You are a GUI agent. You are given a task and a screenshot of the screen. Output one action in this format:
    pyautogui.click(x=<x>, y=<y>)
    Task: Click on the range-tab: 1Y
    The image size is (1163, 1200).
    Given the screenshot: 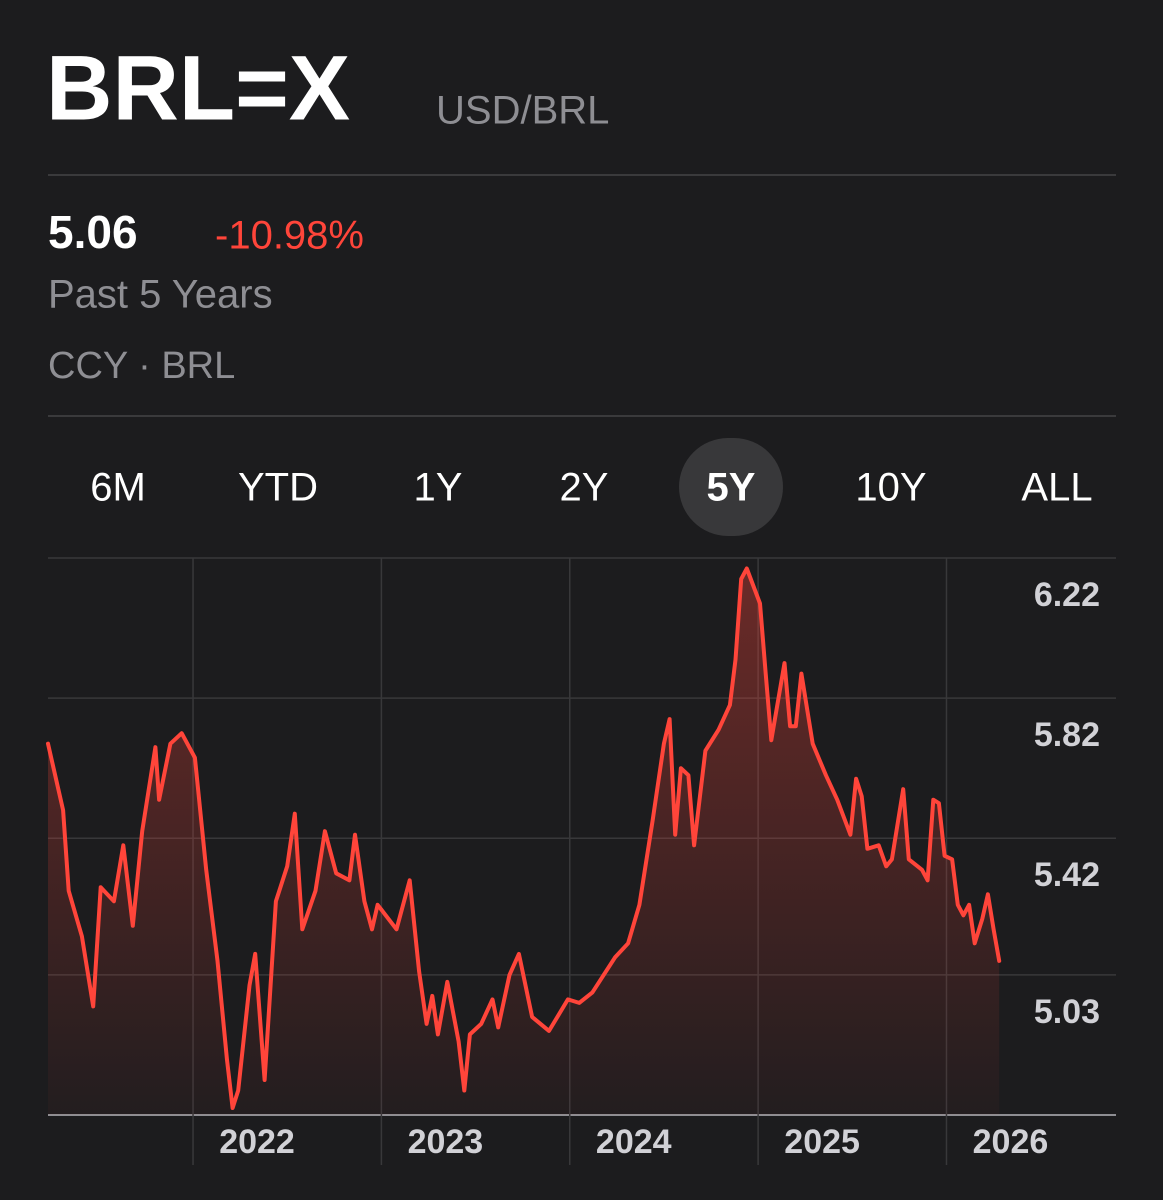 What is the action you would take?
    pyautogui.click(x=438, y=488)
    